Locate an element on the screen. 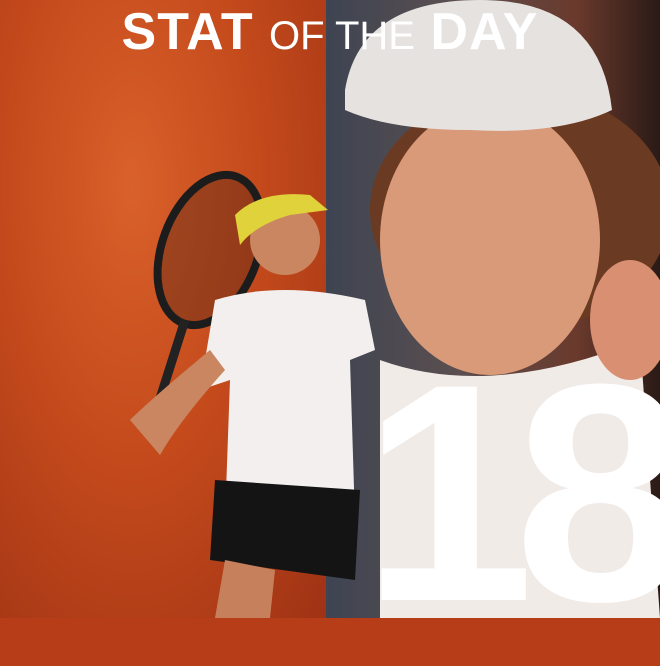  player-shorts is located at coordinates (285, 530).